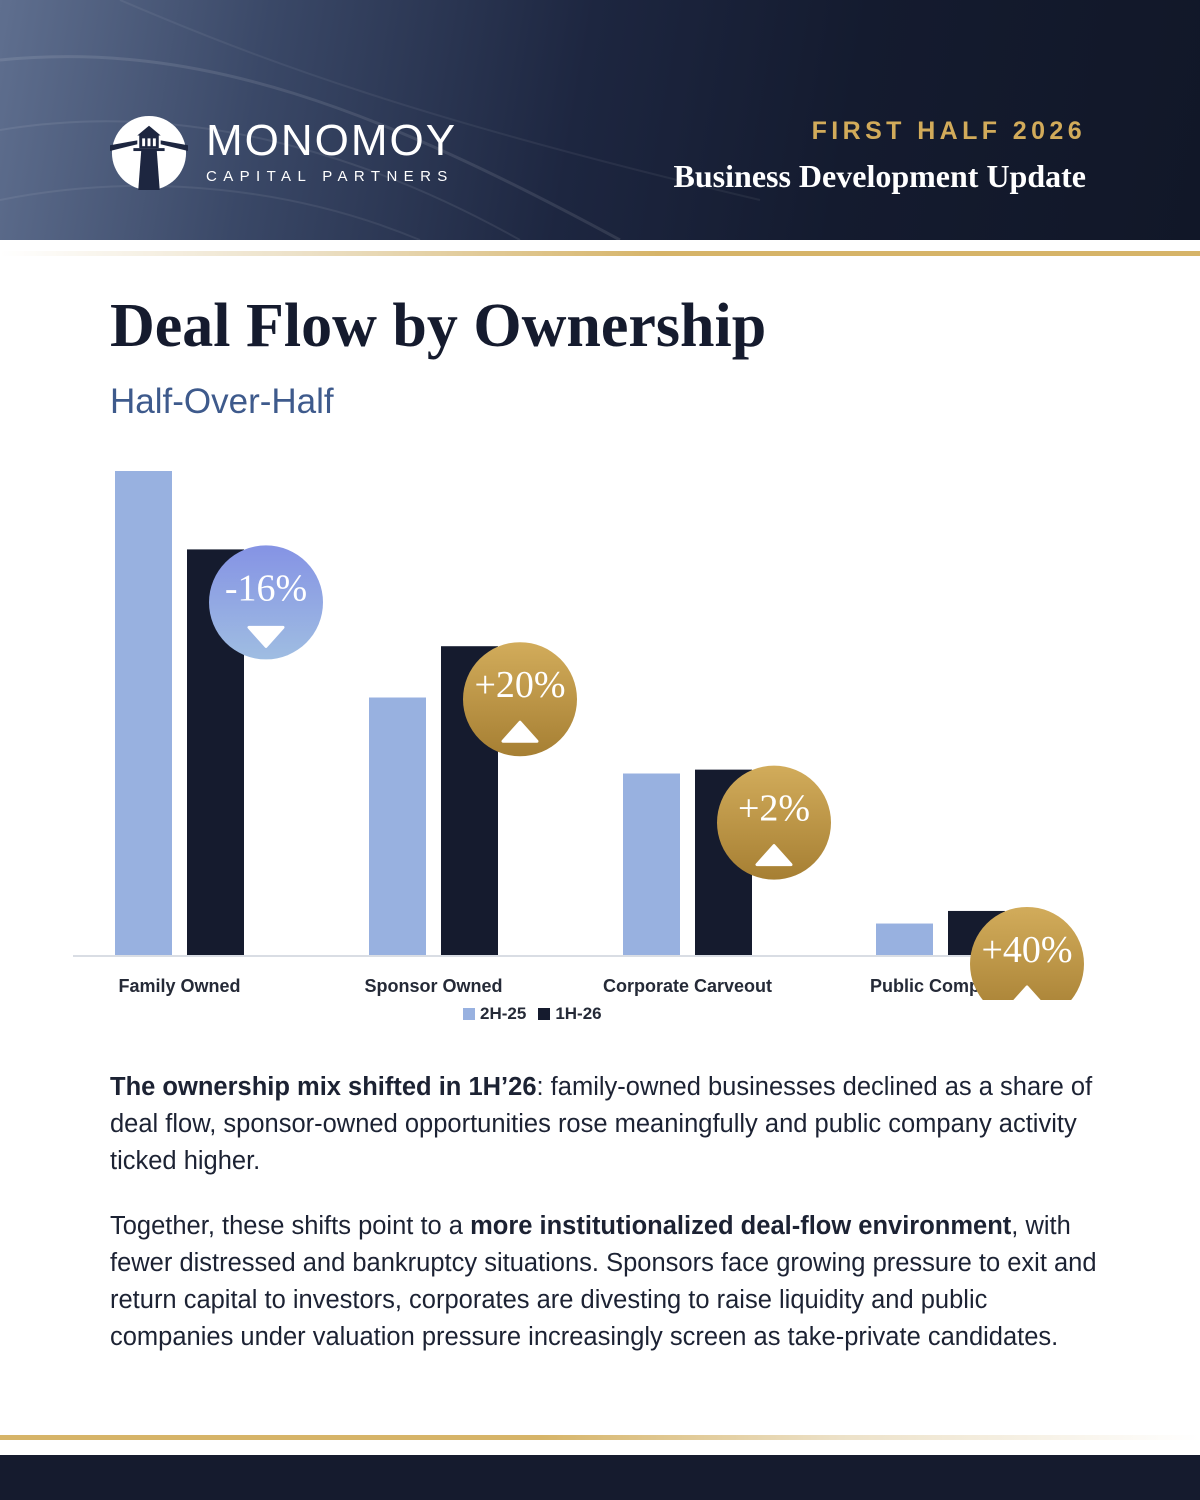 The width and height of the screenshot is (1200, 1500). What do you see at coordinates (433, 986) in the screenshot?
I see `x-tick-label-sponsor-owned: Sponsor Owned` at bounding box center [433, 986].